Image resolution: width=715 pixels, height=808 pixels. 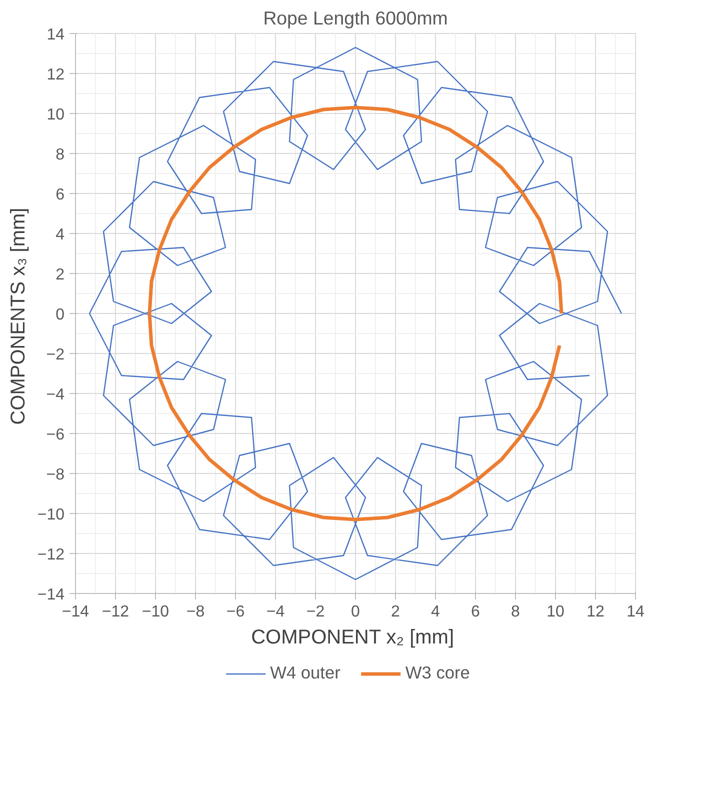 What do you see at coordinates (116, 612) in the screenshot?
I see `x-tick-label: −12` at bounding box center [116, 612].